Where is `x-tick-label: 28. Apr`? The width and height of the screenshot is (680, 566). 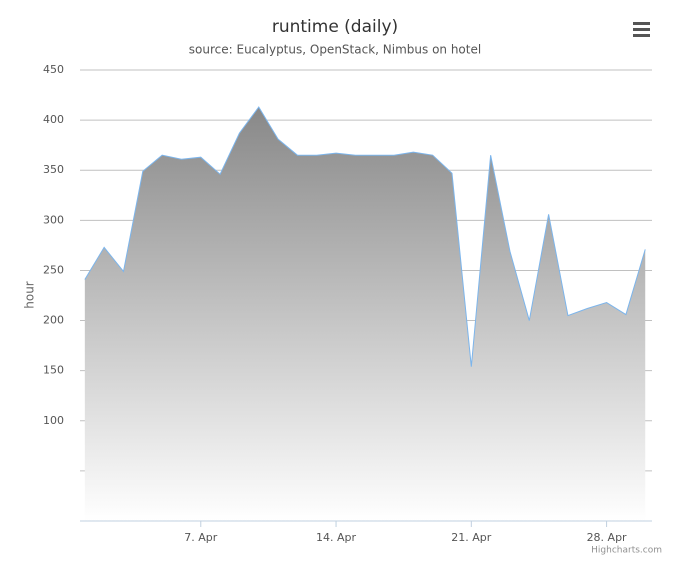
x-tick-label: 28. Apr is located at coordinates (607, 537).